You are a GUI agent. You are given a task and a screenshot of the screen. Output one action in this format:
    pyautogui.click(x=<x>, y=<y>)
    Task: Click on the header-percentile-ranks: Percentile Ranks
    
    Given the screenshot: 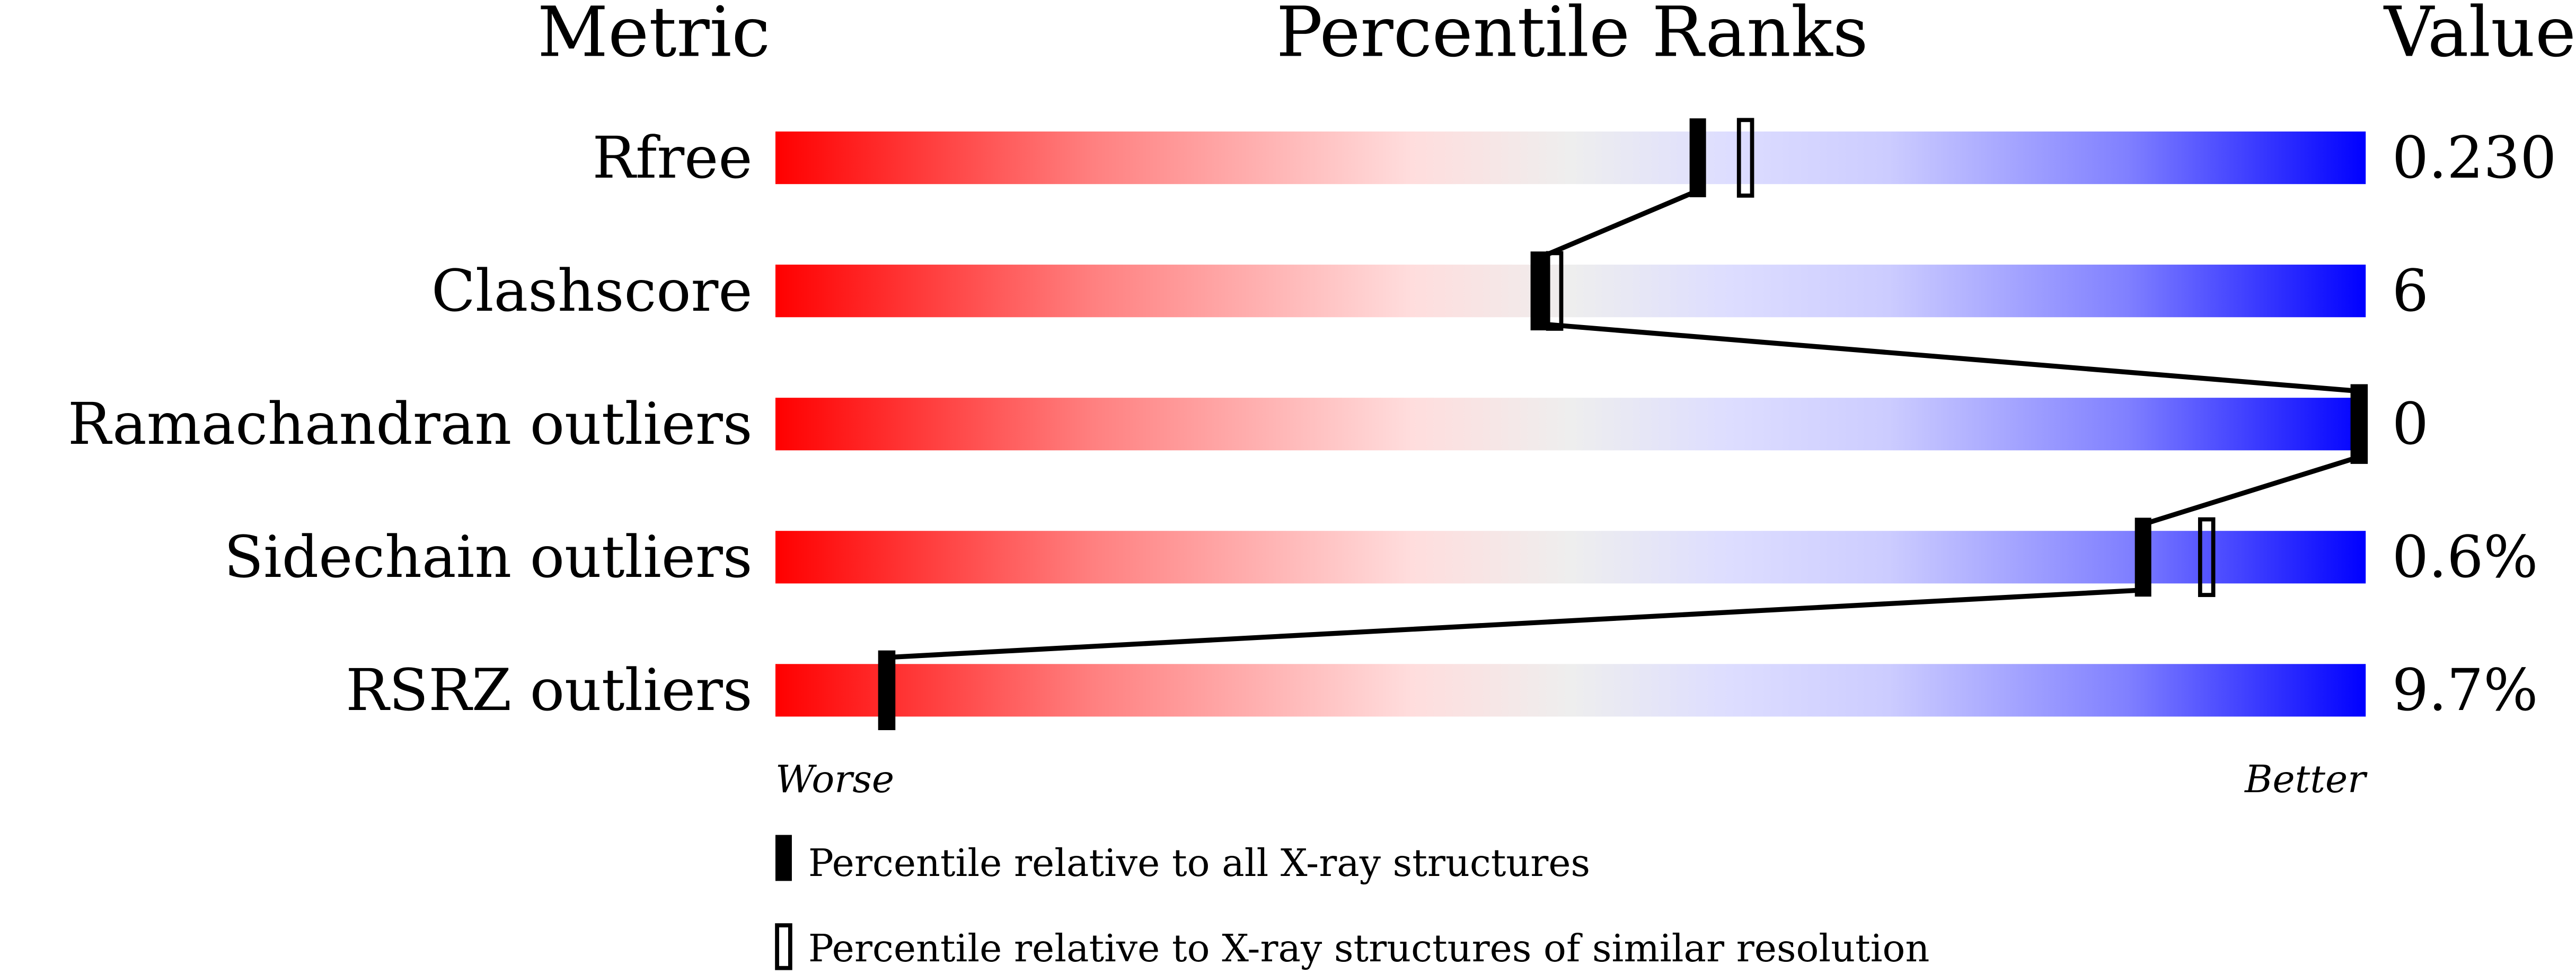 What is the action you would take?
    pyautogui.click(x=1572, y=36)
    